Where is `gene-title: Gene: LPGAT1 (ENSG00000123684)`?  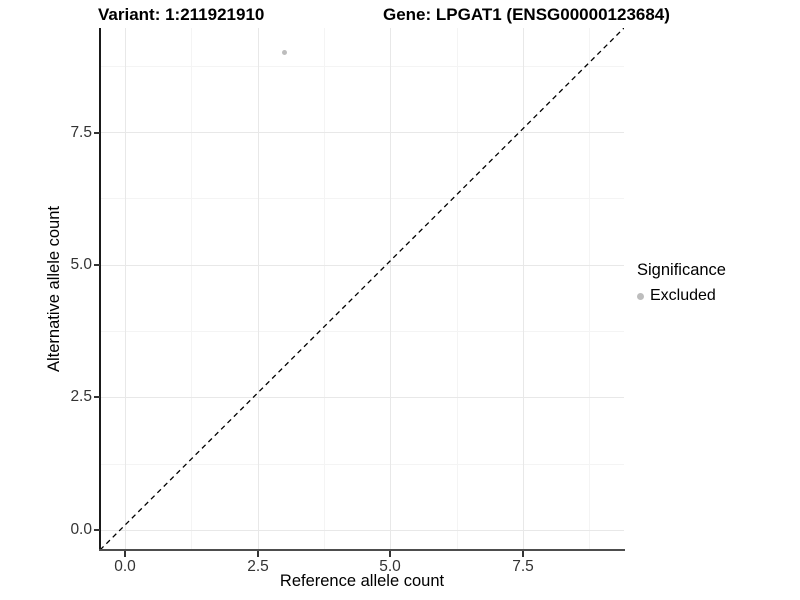
gene-title: Gene: LPGAT1 (ENSG00000123684) is located at coordinates (526, 14).